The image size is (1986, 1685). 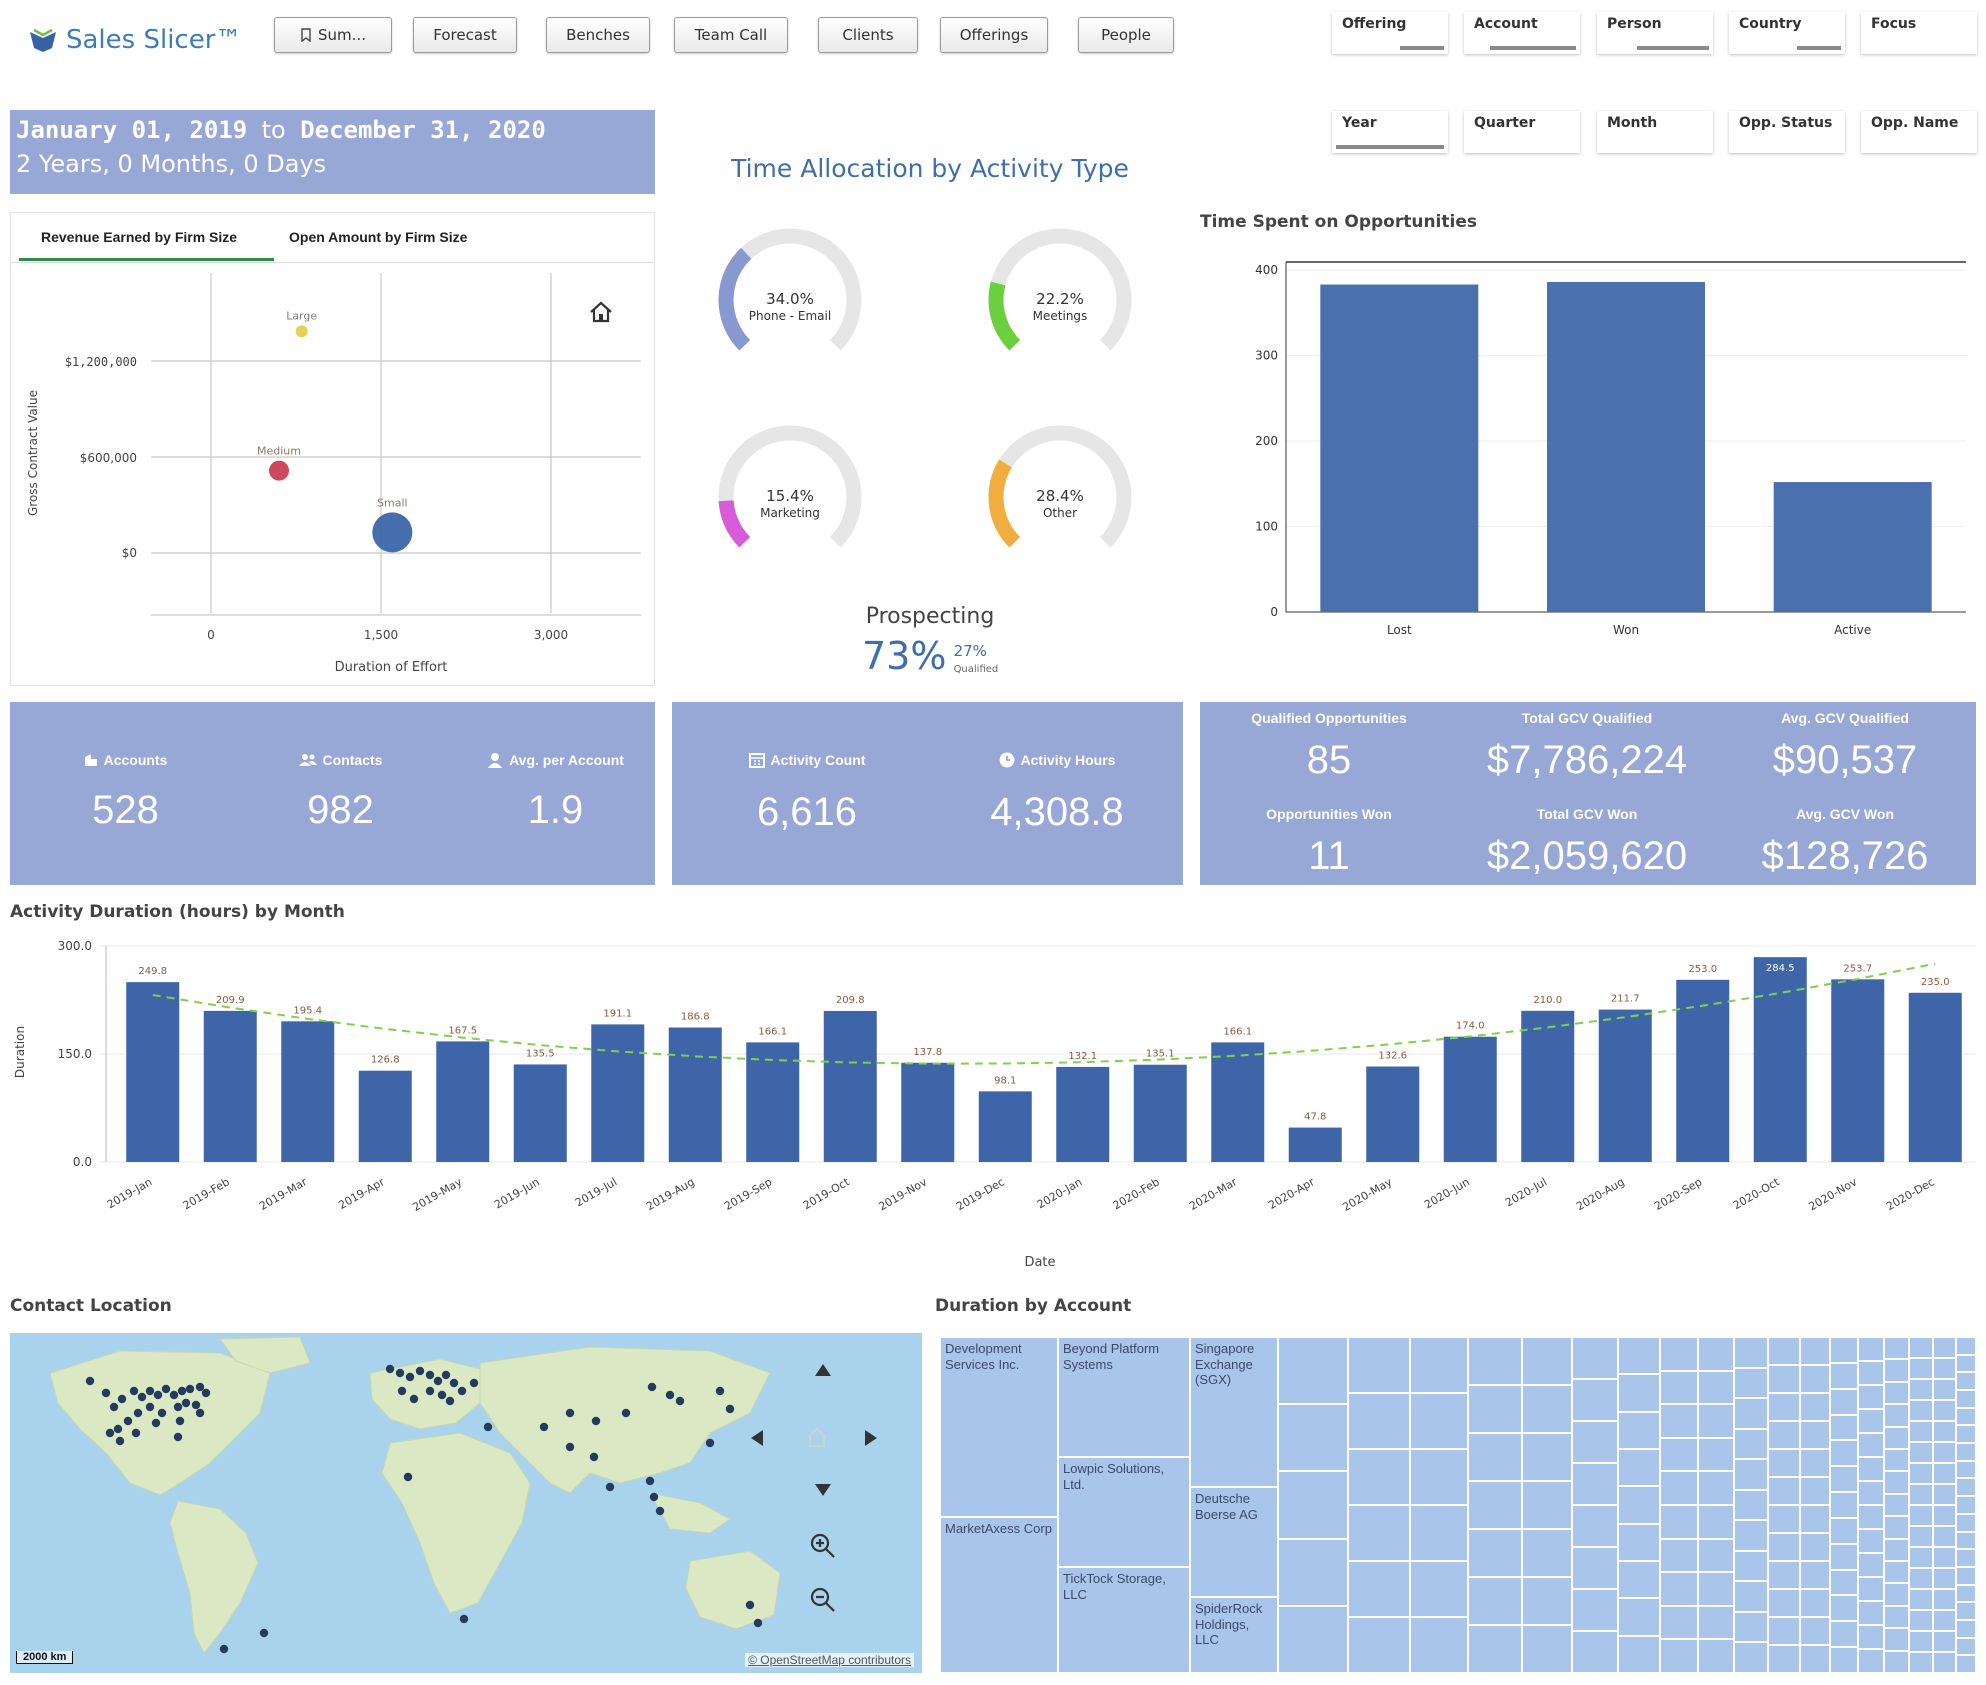 What do you see at coordinates (598, 35) in the screenshot?
I see `nav-benches-button: Benches` at bounding box center [598, 35].